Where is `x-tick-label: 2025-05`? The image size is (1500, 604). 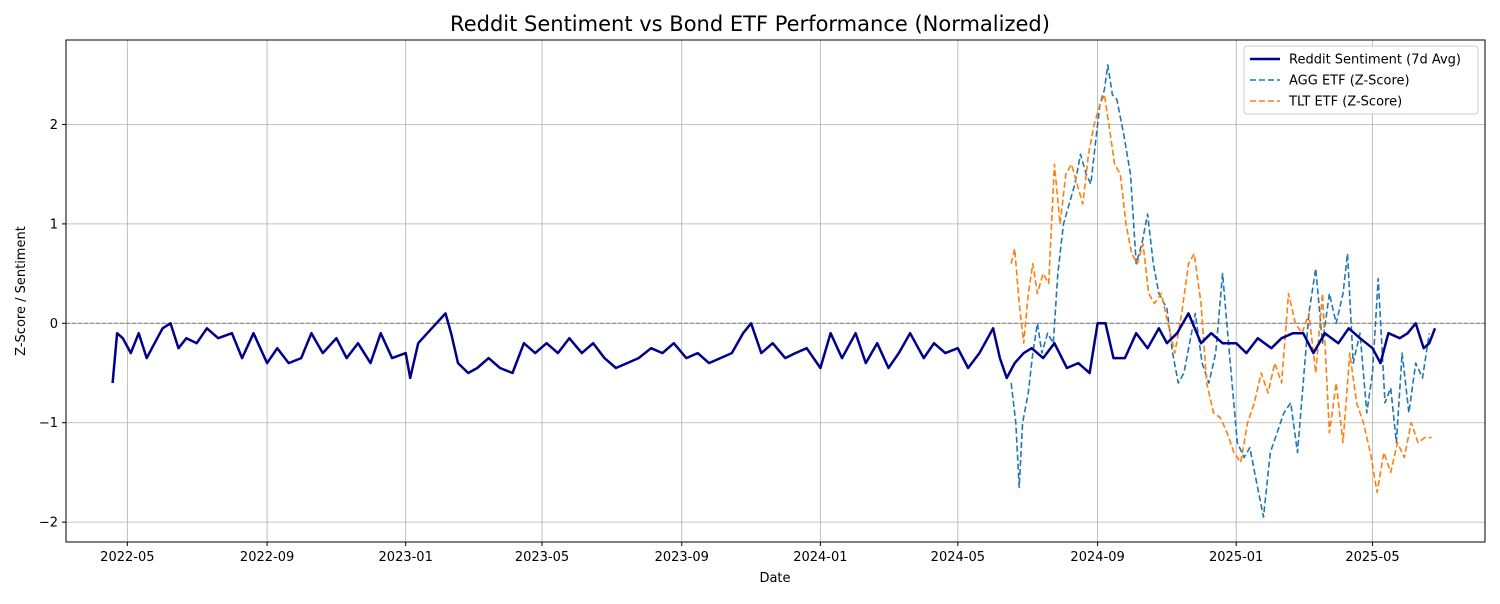
x-tick-label: 2025-05 is located at coordinates (1372, 557).